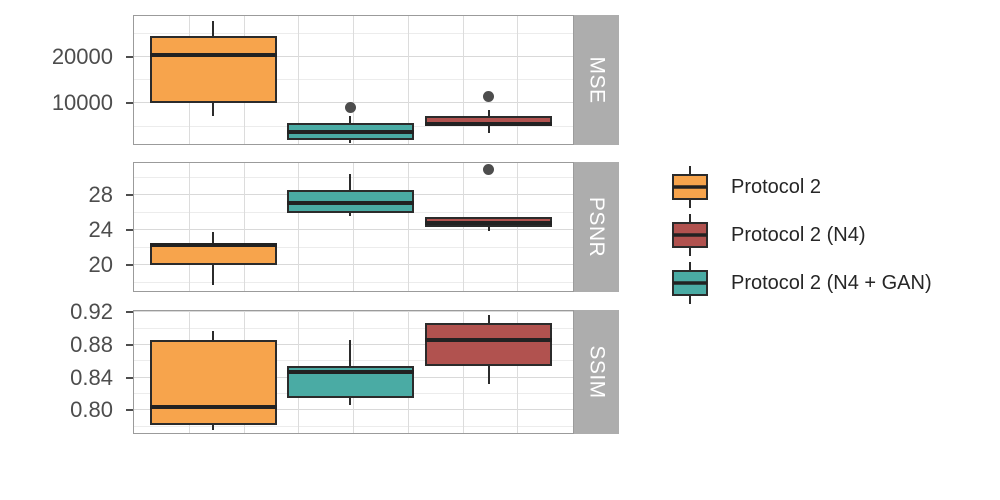 The image size is (1000, 500). Describe the element at coordinates (489, 344) in the screenshot. I see `box-protocol-2-n4-` at that location.